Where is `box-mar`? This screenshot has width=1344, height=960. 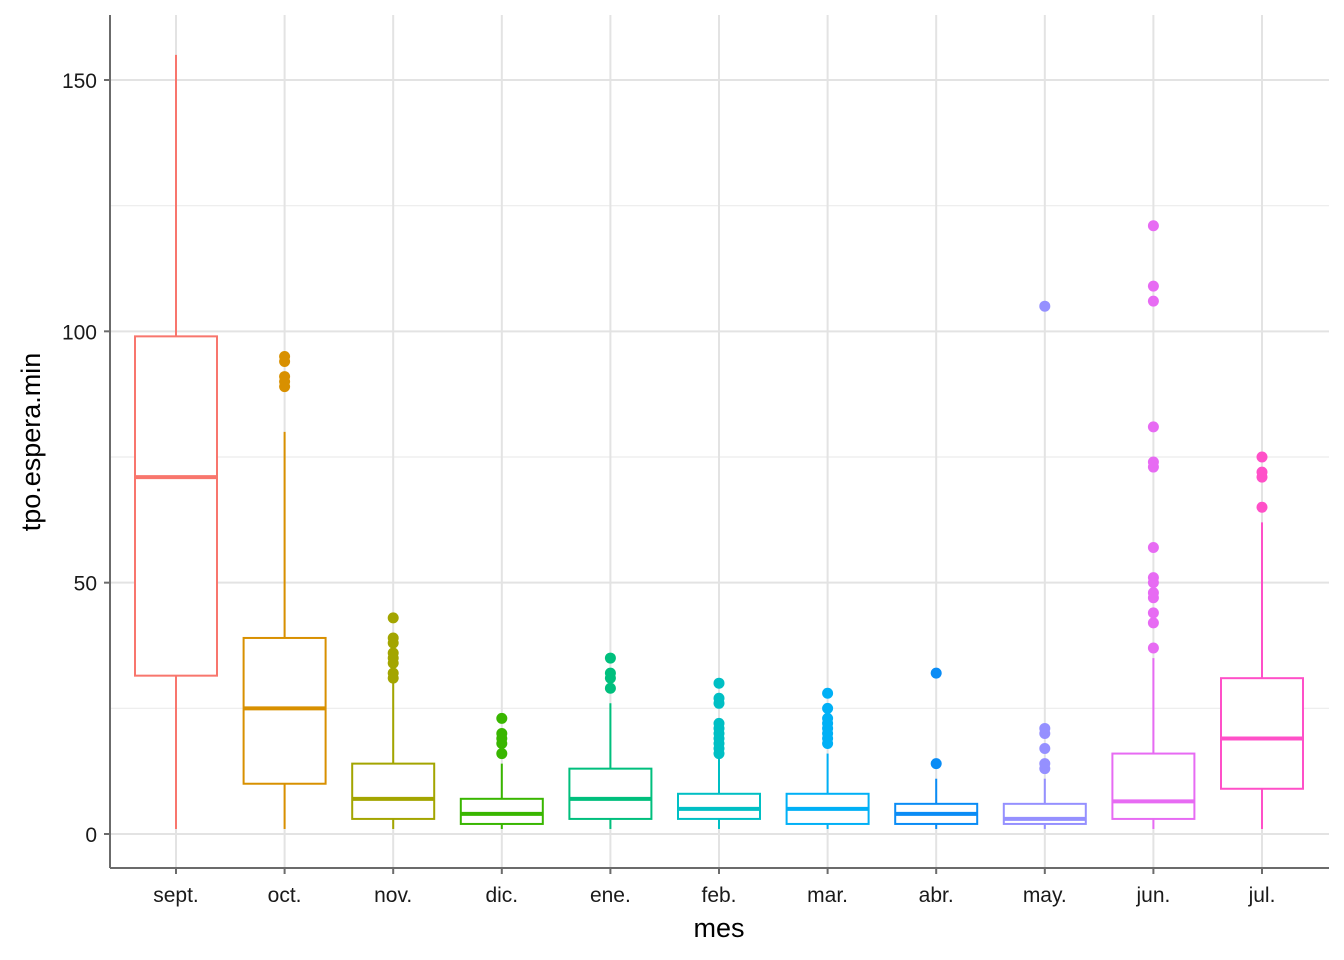 box-mar is located at coordinates (827, 758).